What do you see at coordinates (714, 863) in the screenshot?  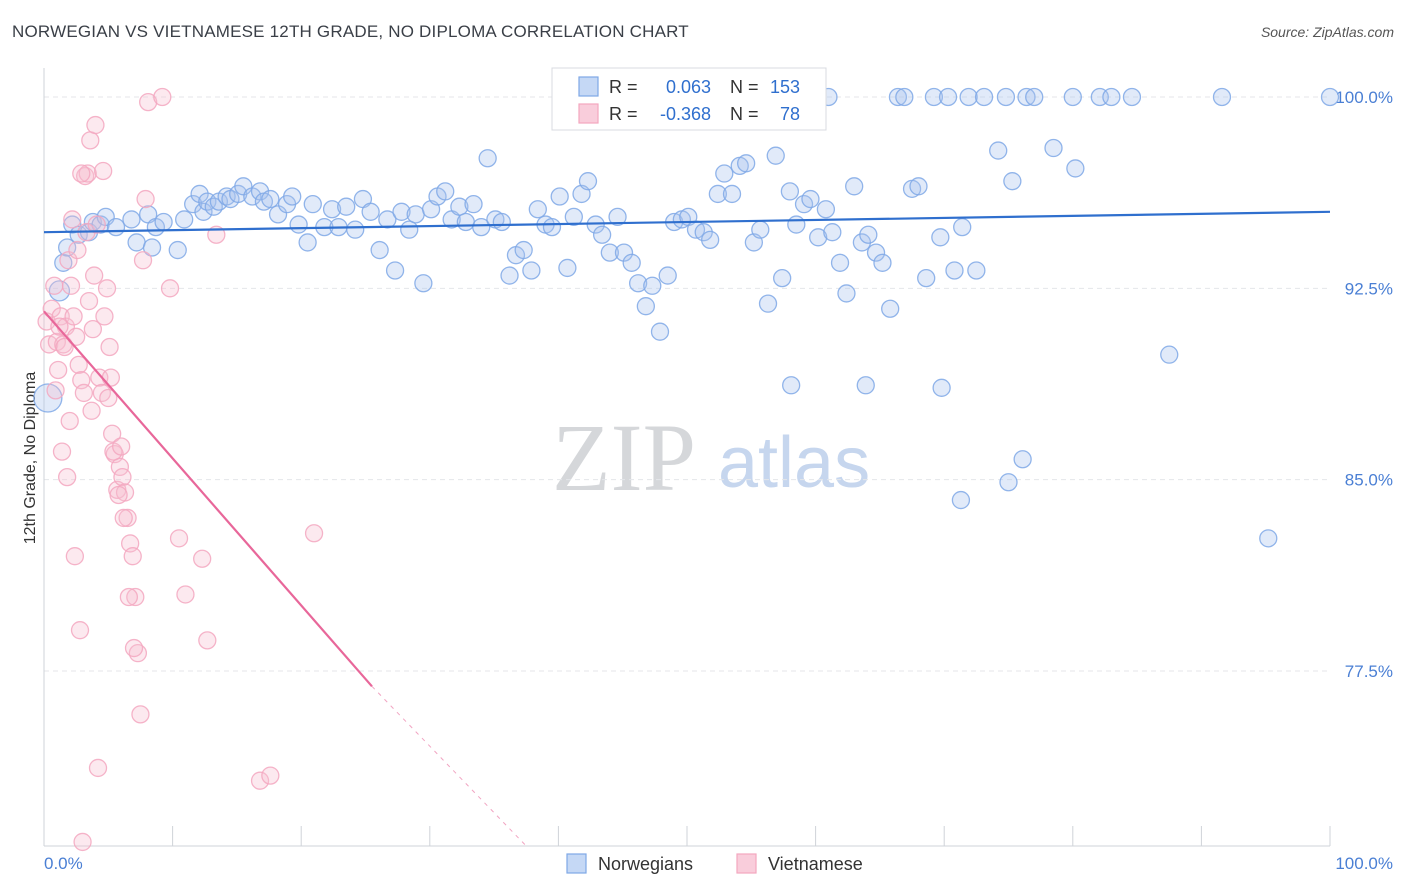 I see `series-legend: Norwegians Vietnamese` at bounding box center [714, 863].